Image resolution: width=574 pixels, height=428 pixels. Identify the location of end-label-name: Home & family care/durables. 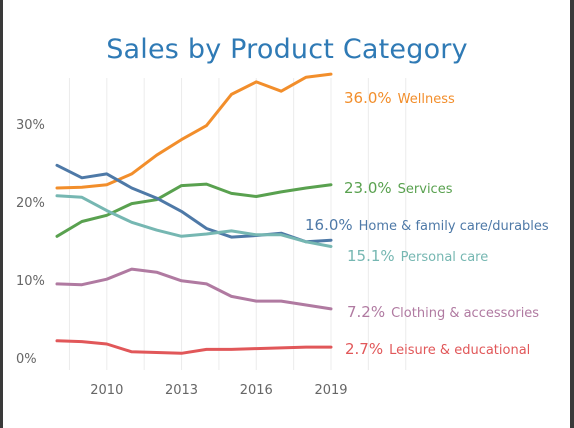
(454, 226).